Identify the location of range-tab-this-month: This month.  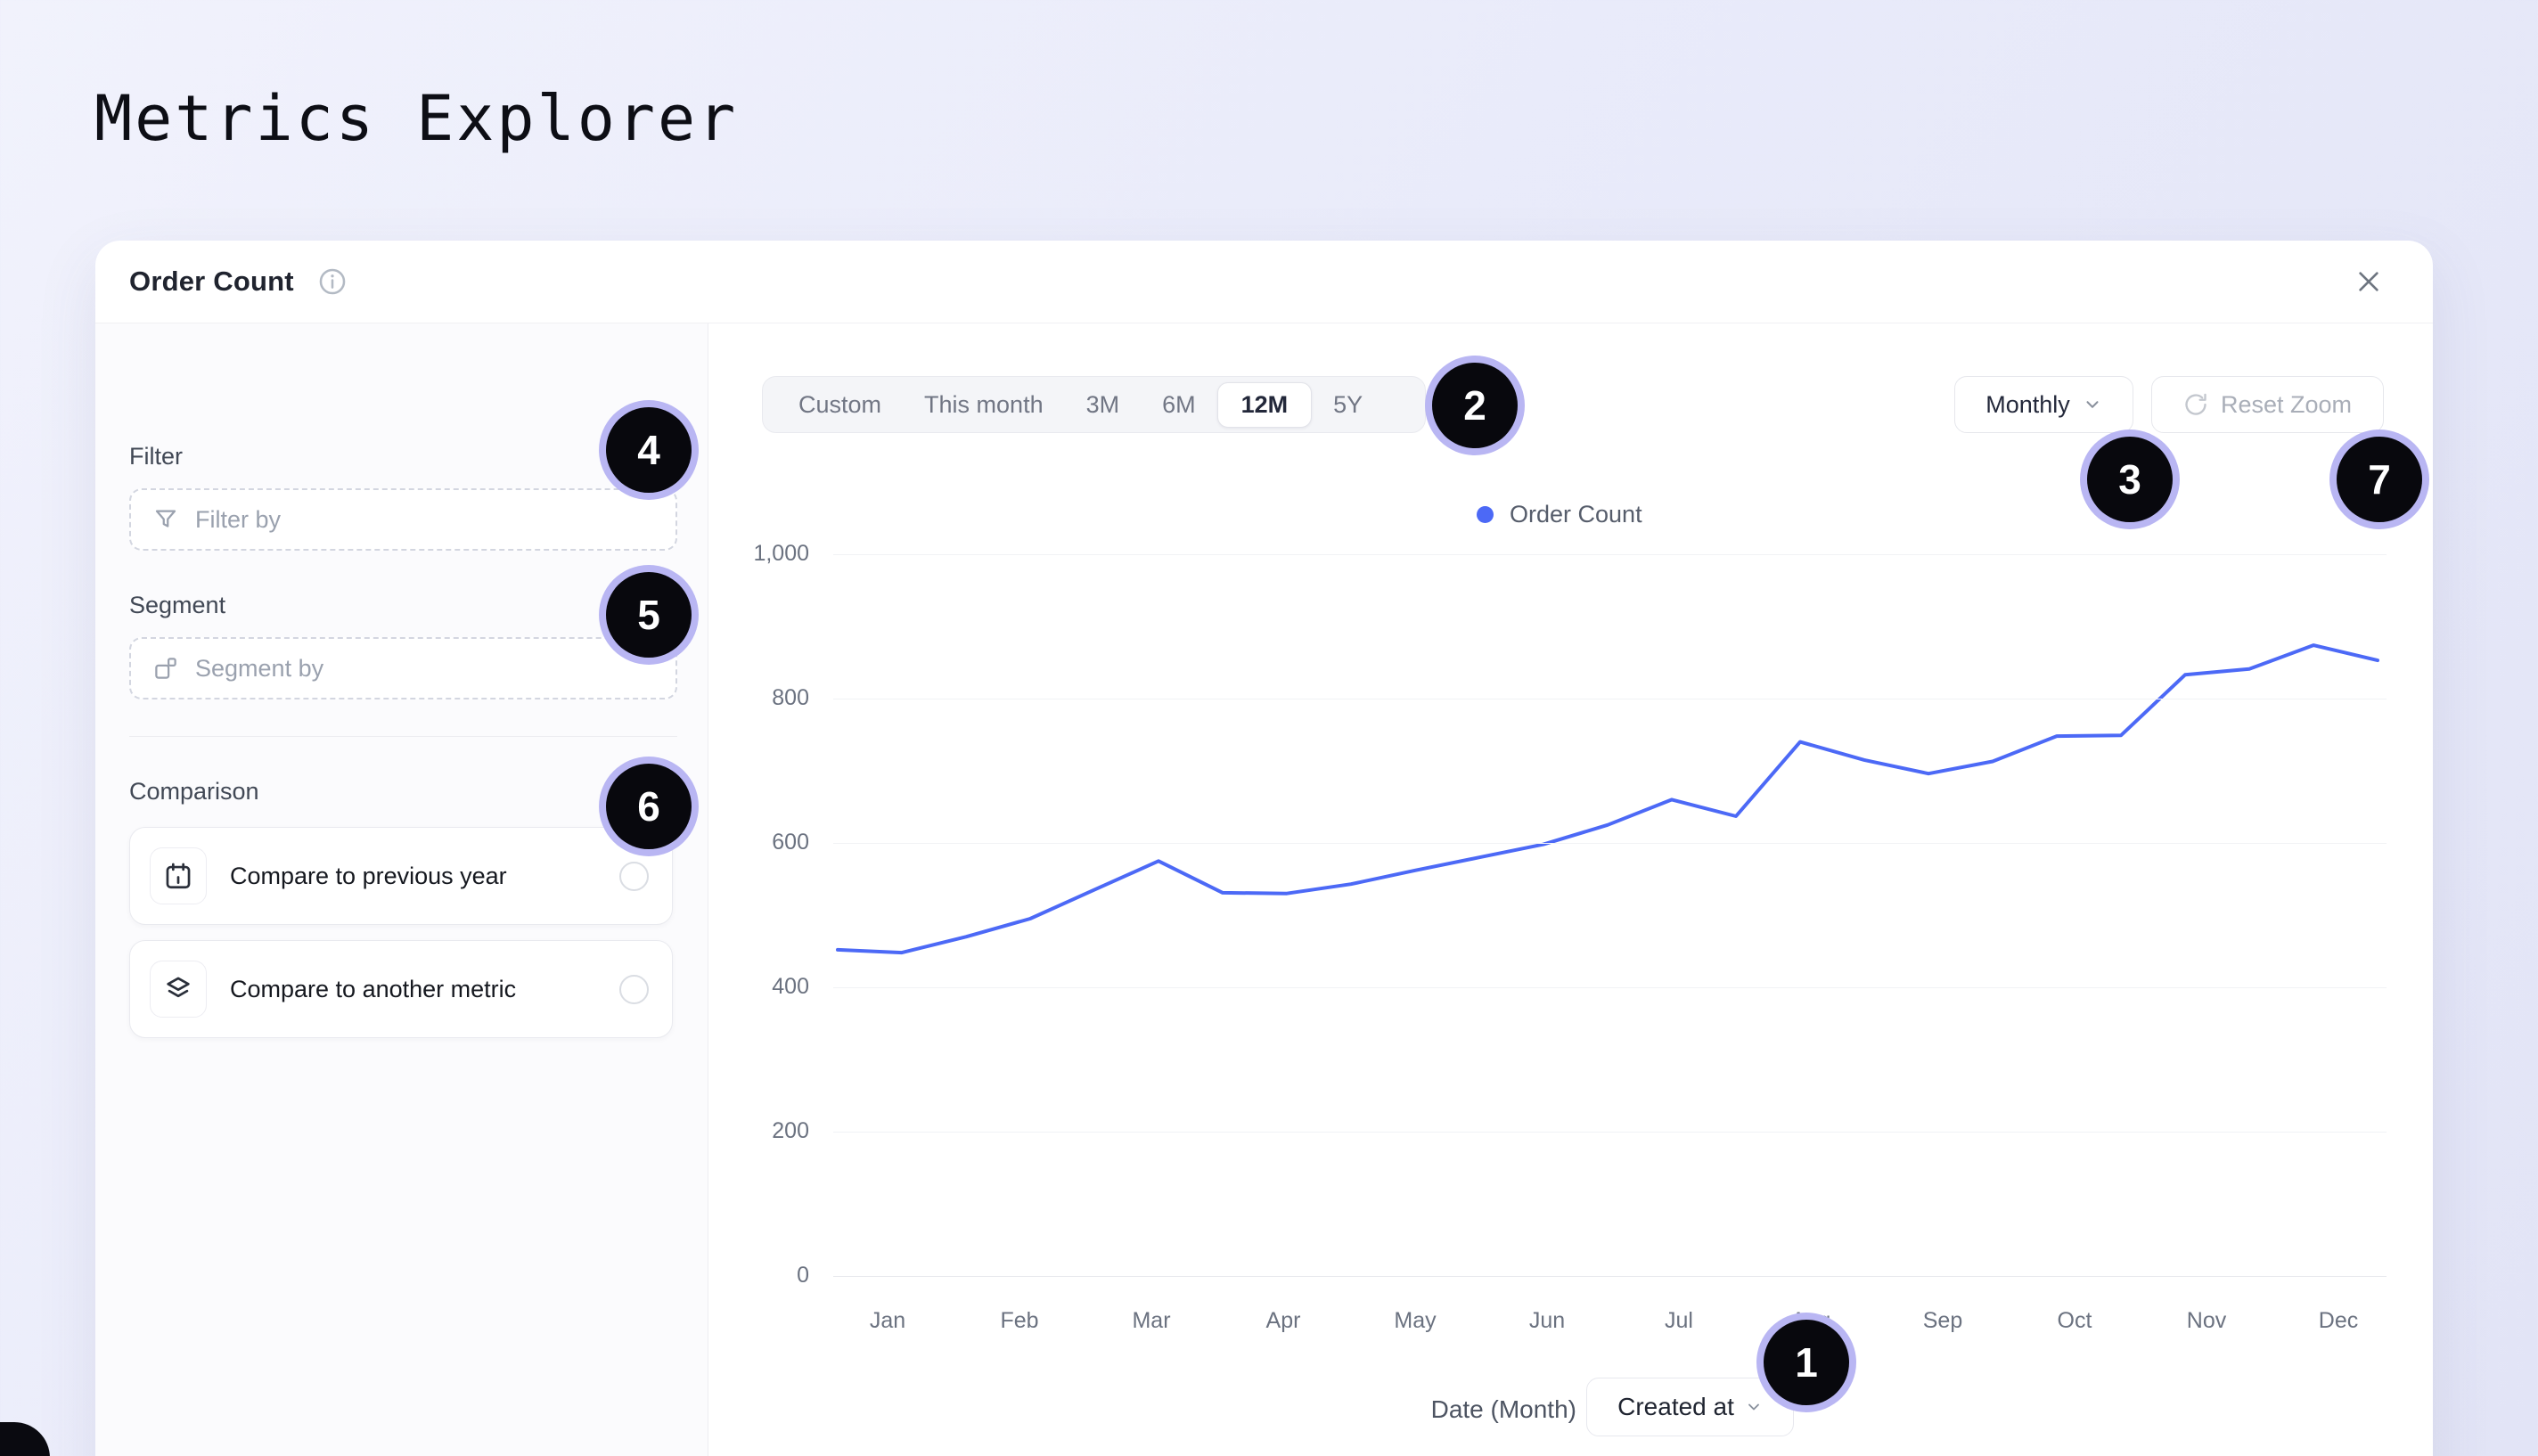
(984, 404).